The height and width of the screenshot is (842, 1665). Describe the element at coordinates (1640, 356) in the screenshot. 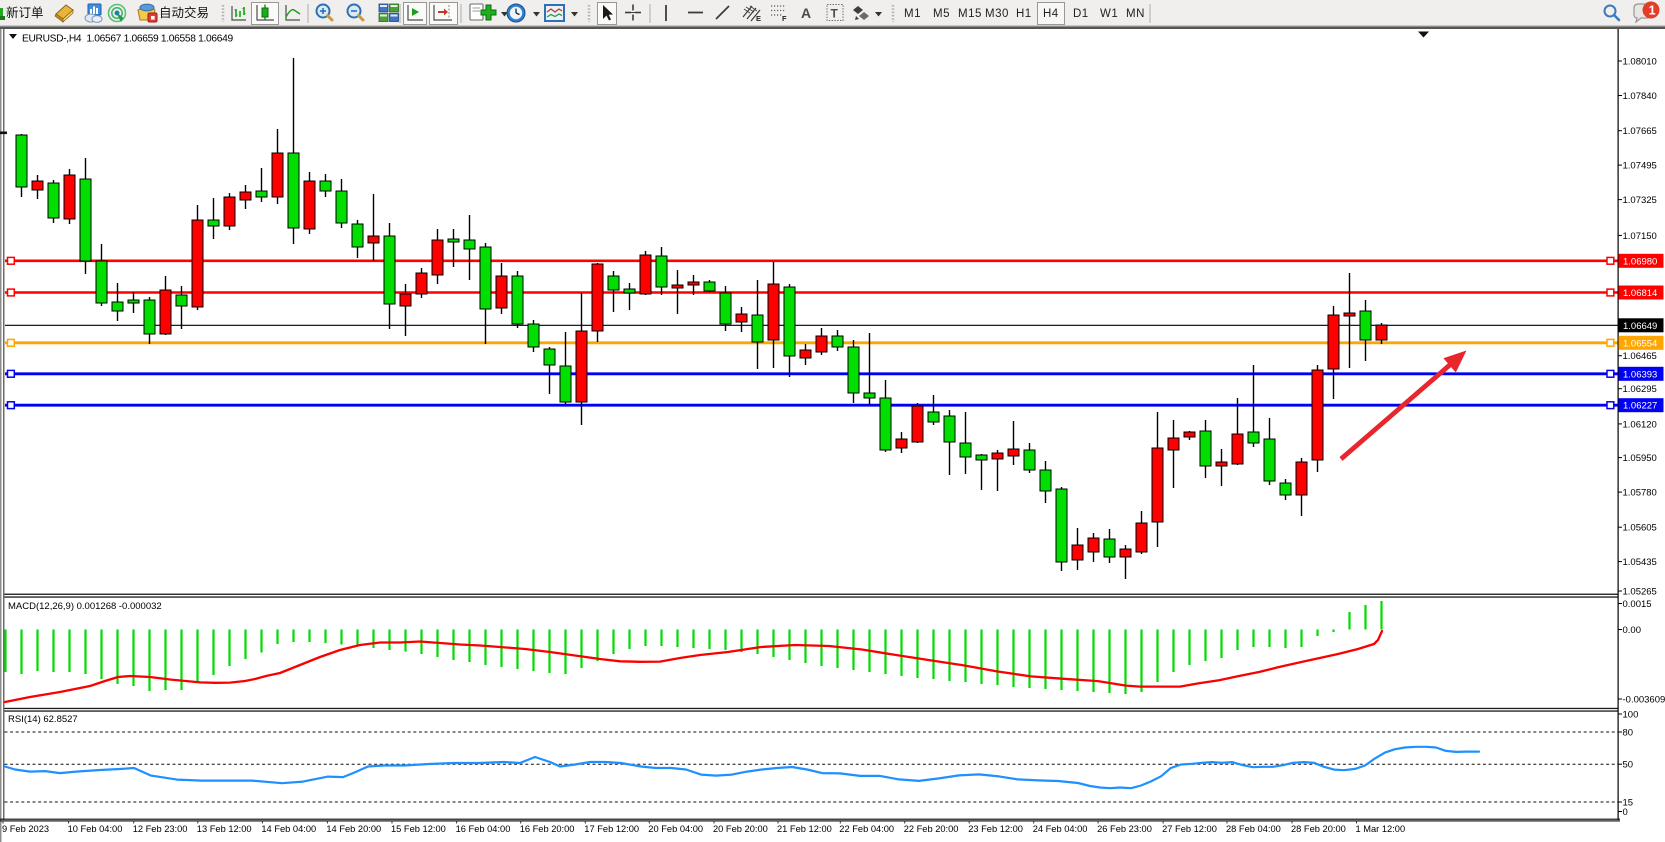

I see `svg-text: 1.06465` at that location.